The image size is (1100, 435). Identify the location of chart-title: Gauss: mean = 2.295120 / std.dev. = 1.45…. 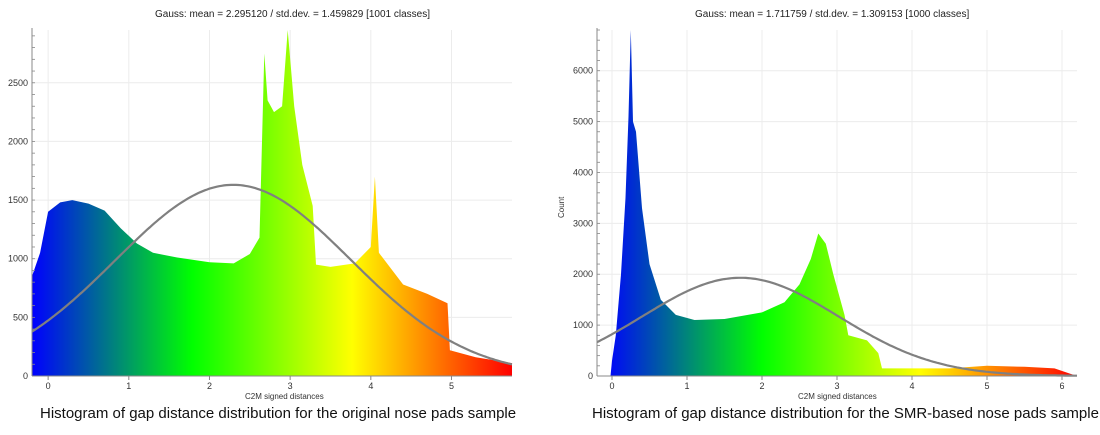
(292, 14).